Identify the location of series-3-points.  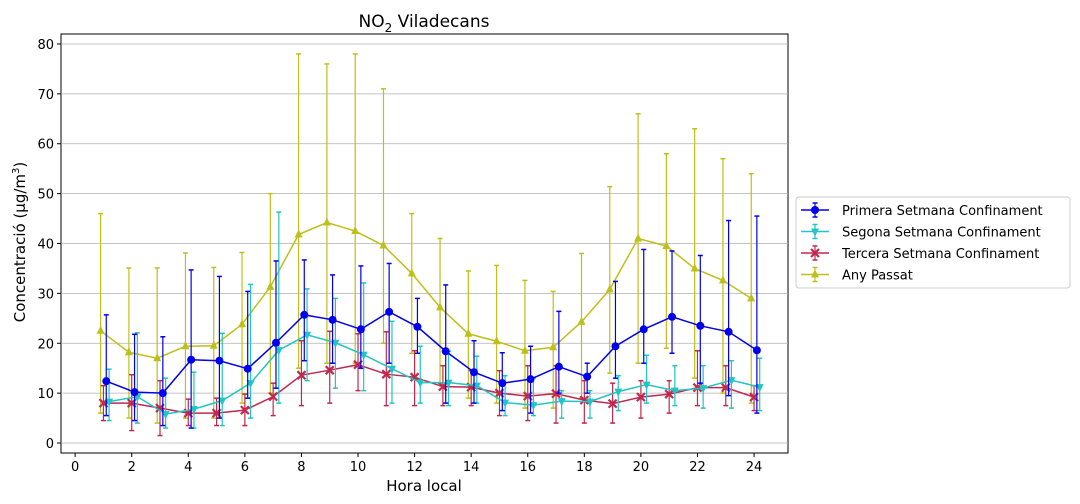
(428, 388).